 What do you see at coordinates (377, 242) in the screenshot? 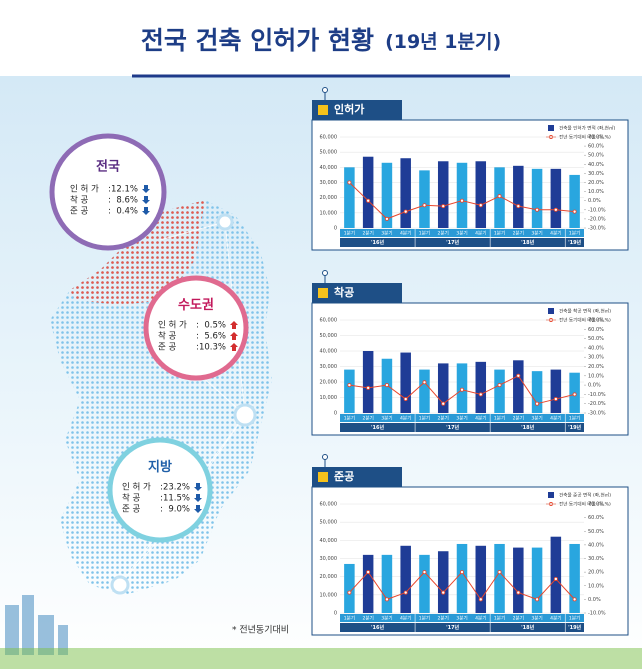
I see `group-label: '16년` at bounding box center [377, 242].